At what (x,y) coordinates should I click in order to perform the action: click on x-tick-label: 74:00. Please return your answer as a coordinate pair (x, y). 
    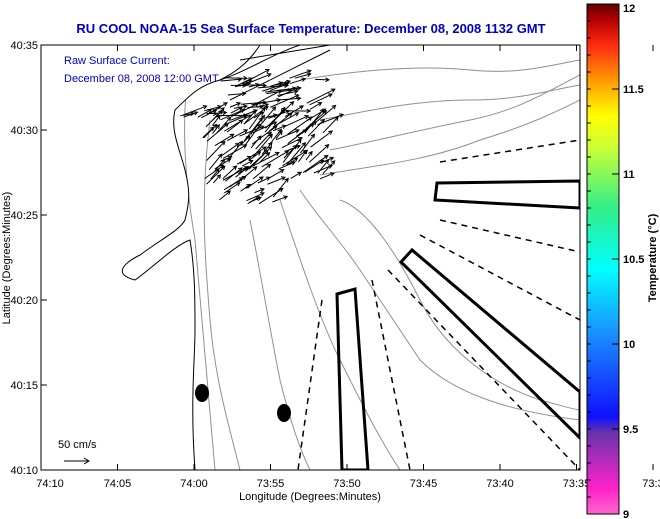
    Looking at the image, I should click on (194, 484).